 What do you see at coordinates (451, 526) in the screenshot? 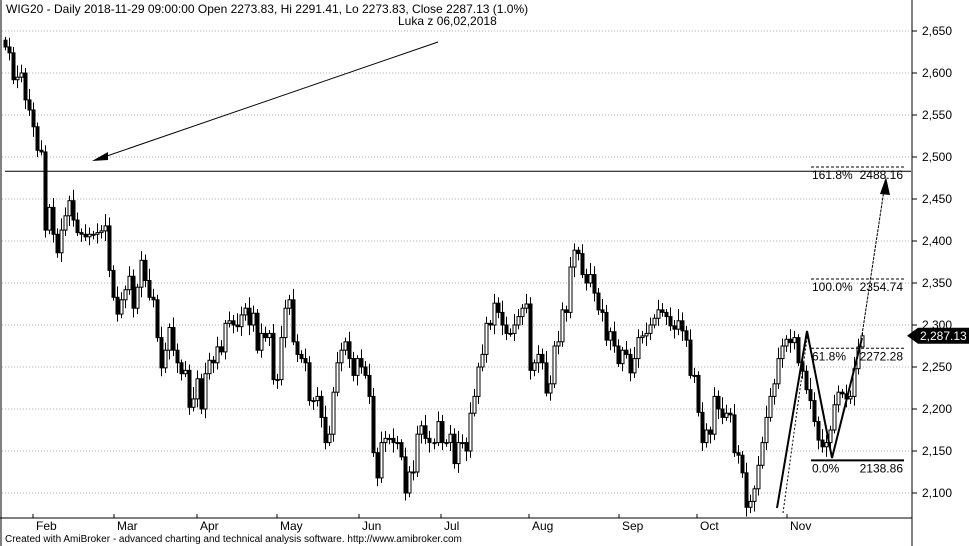
I see `x-tick-label: Jul` at bounding box center [451, 526].